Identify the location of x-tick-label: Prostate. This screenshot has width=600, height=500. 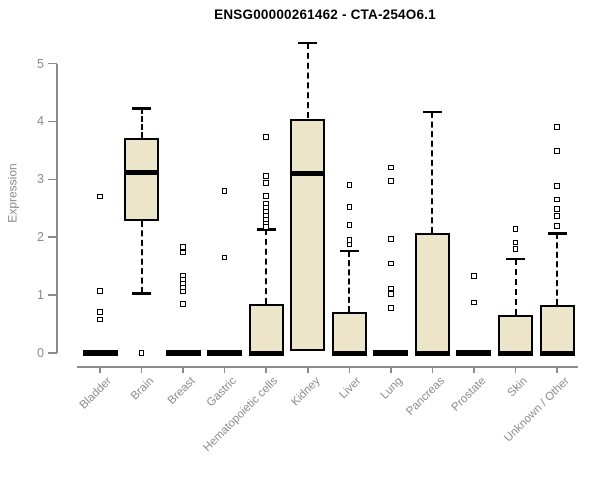
(469, 394).